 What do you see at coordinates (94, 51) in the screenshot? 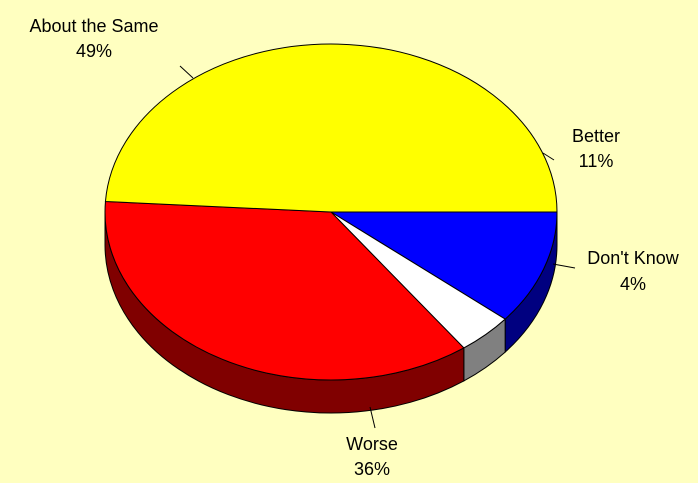
I see `value-about-the-same: 49%` at bounding box center [94, 51].